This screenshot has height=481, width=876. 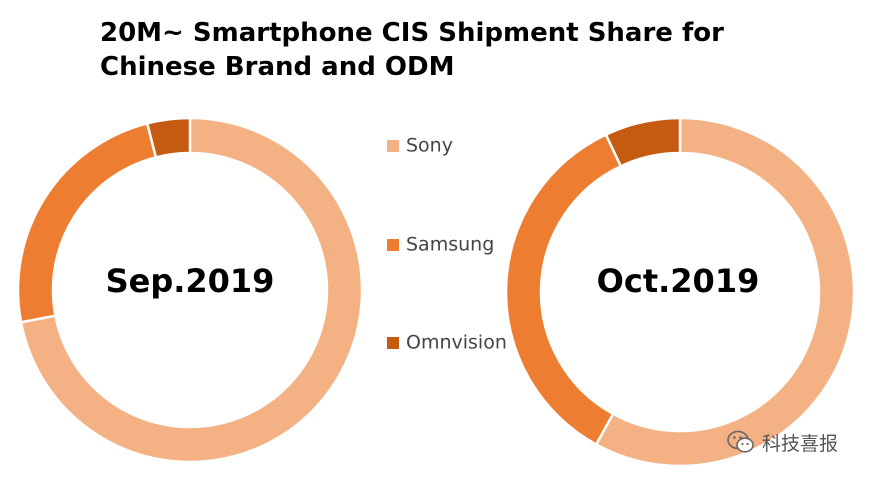 What do you see at coordinates (168, 137) in the screenshot?
I see `slice-sep-2019-omnvision` at bounding box center [168, 137].